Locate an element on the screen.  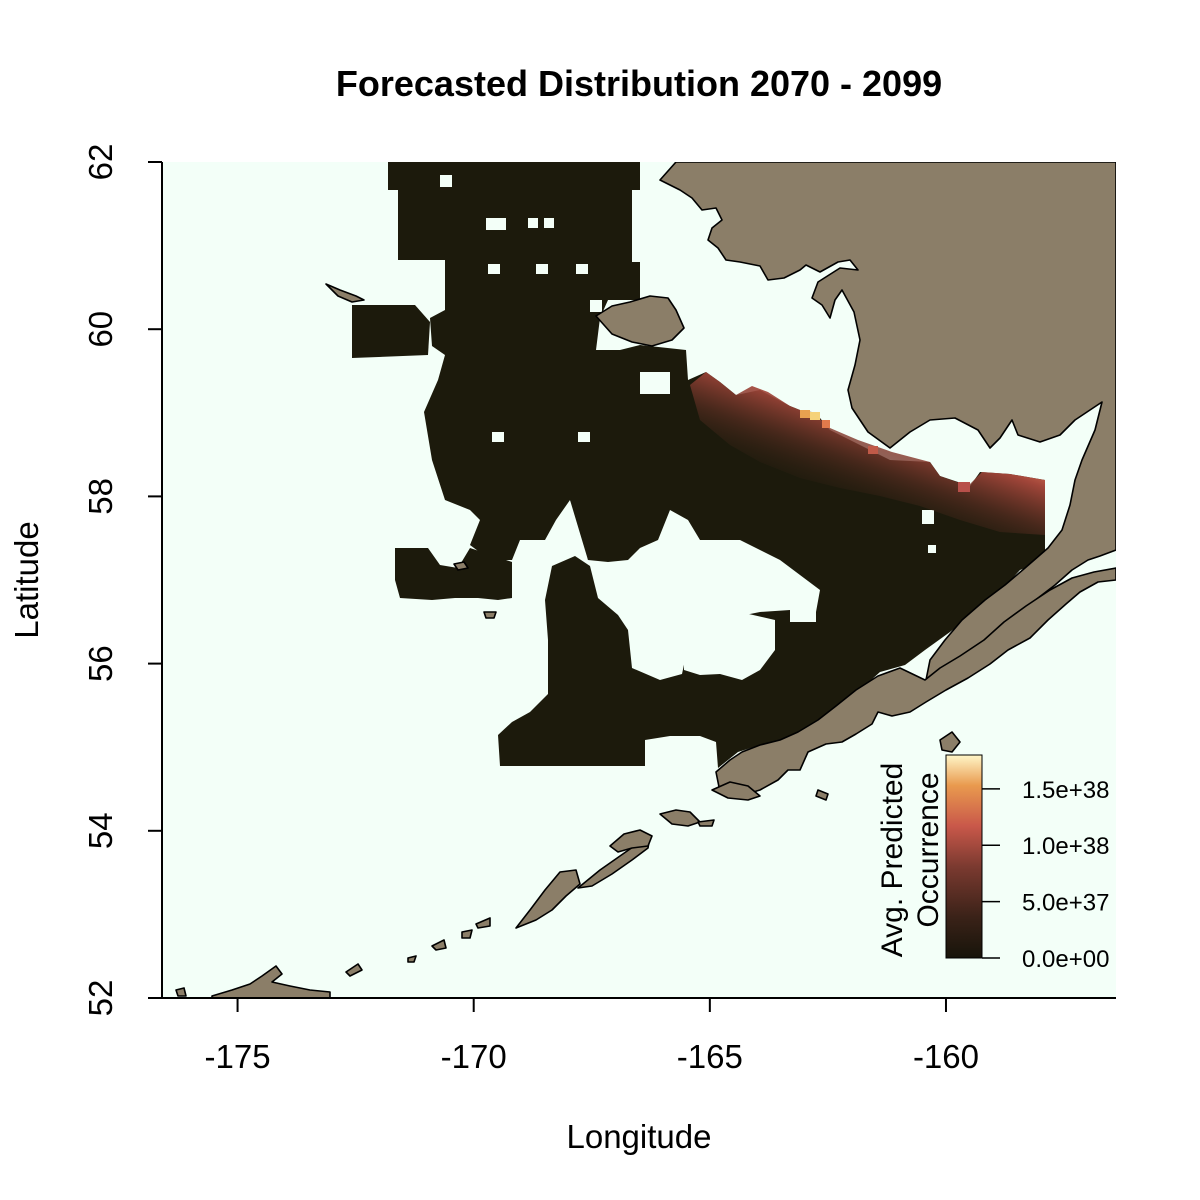
legend-tick-label: 1.0e+38 is located at coordinates (1065, 846).